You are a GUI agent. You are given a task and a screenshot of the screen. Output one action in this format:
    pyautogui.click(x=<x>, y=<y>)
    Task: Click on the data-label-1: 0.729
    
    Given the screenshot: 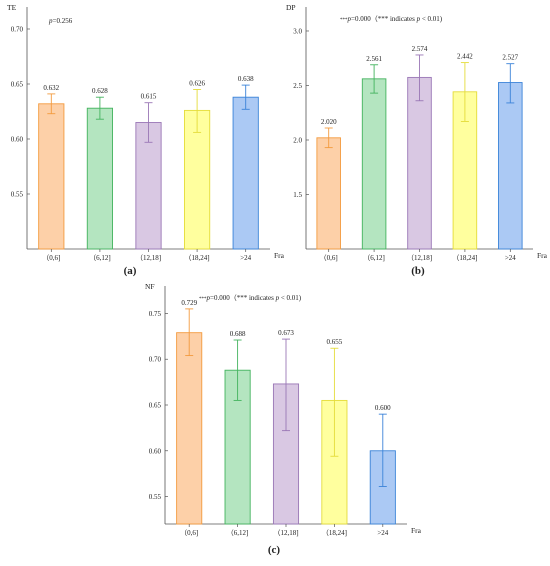 What is the action you would take?
    pyautogui.click(x=189, y=303)
    